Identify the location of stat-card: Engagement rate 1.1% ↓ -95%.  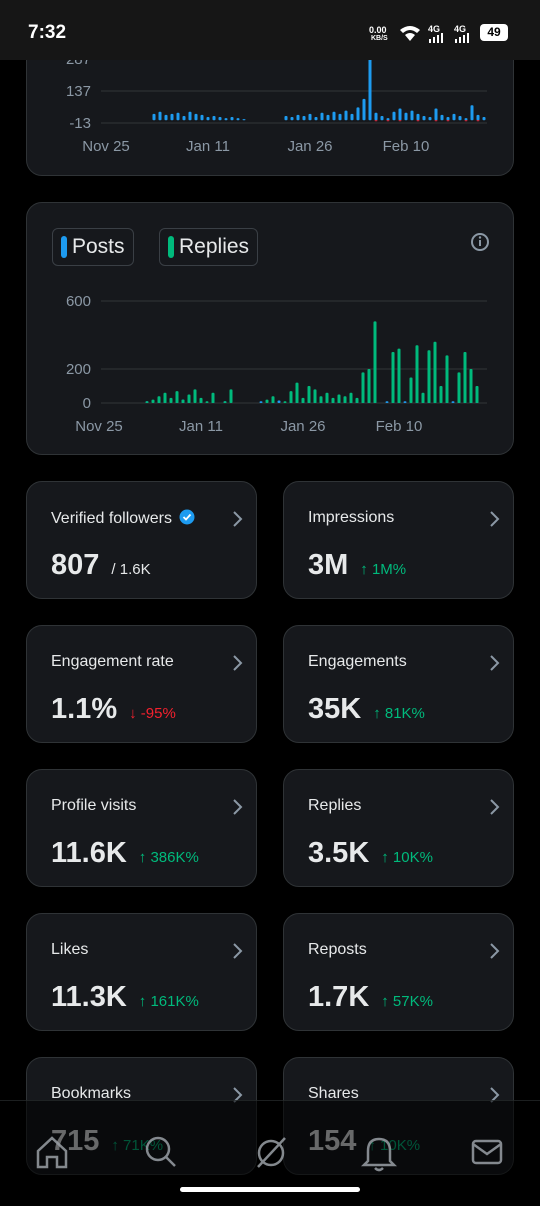
(141, 684).